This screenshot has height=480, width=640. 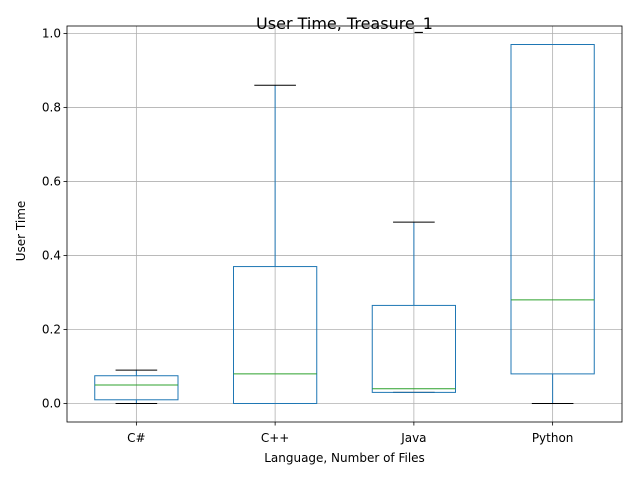 What do you see at coordinates (413, 438) in the screenshot?
I see `x-tick-label: Java` at bounding box center [413, 438].